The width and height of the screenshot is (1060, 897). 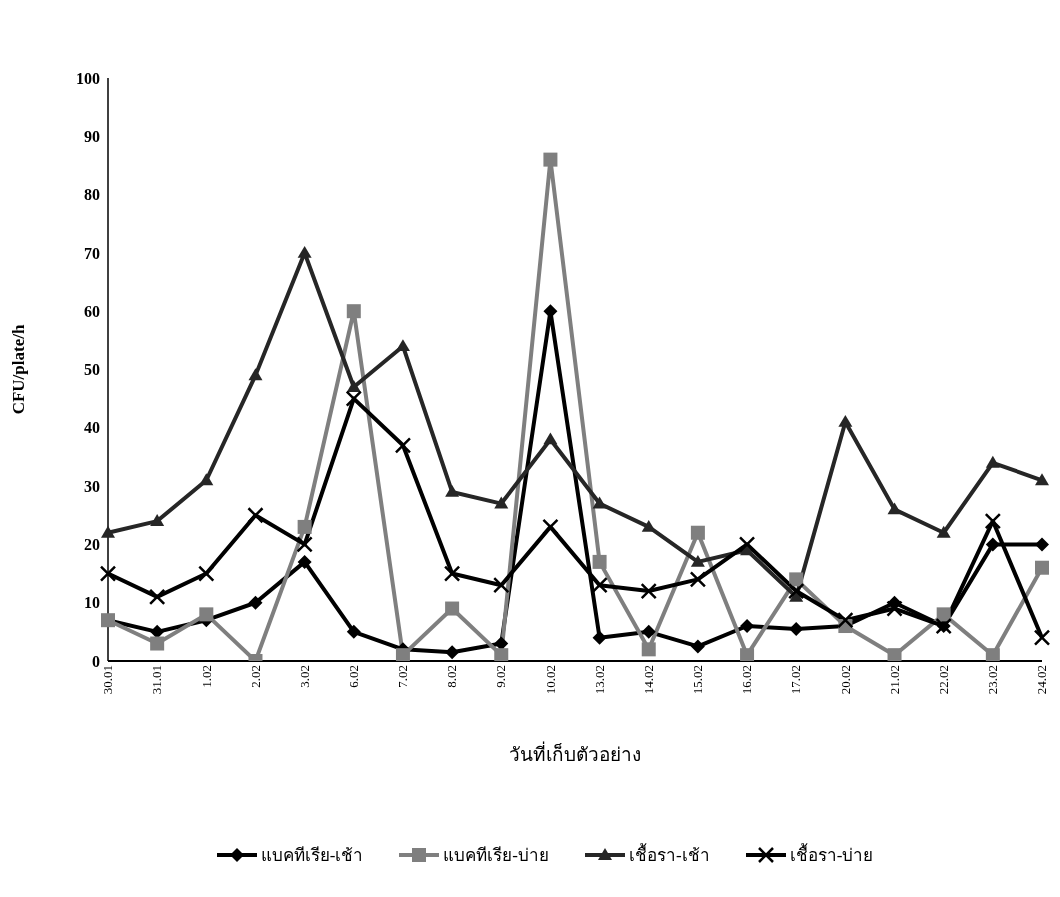 What do you see at coordinates (19, 369) in the screenshot?
I see `y-axis-title: CFU/plate/h` at bounding box center [19, 369].